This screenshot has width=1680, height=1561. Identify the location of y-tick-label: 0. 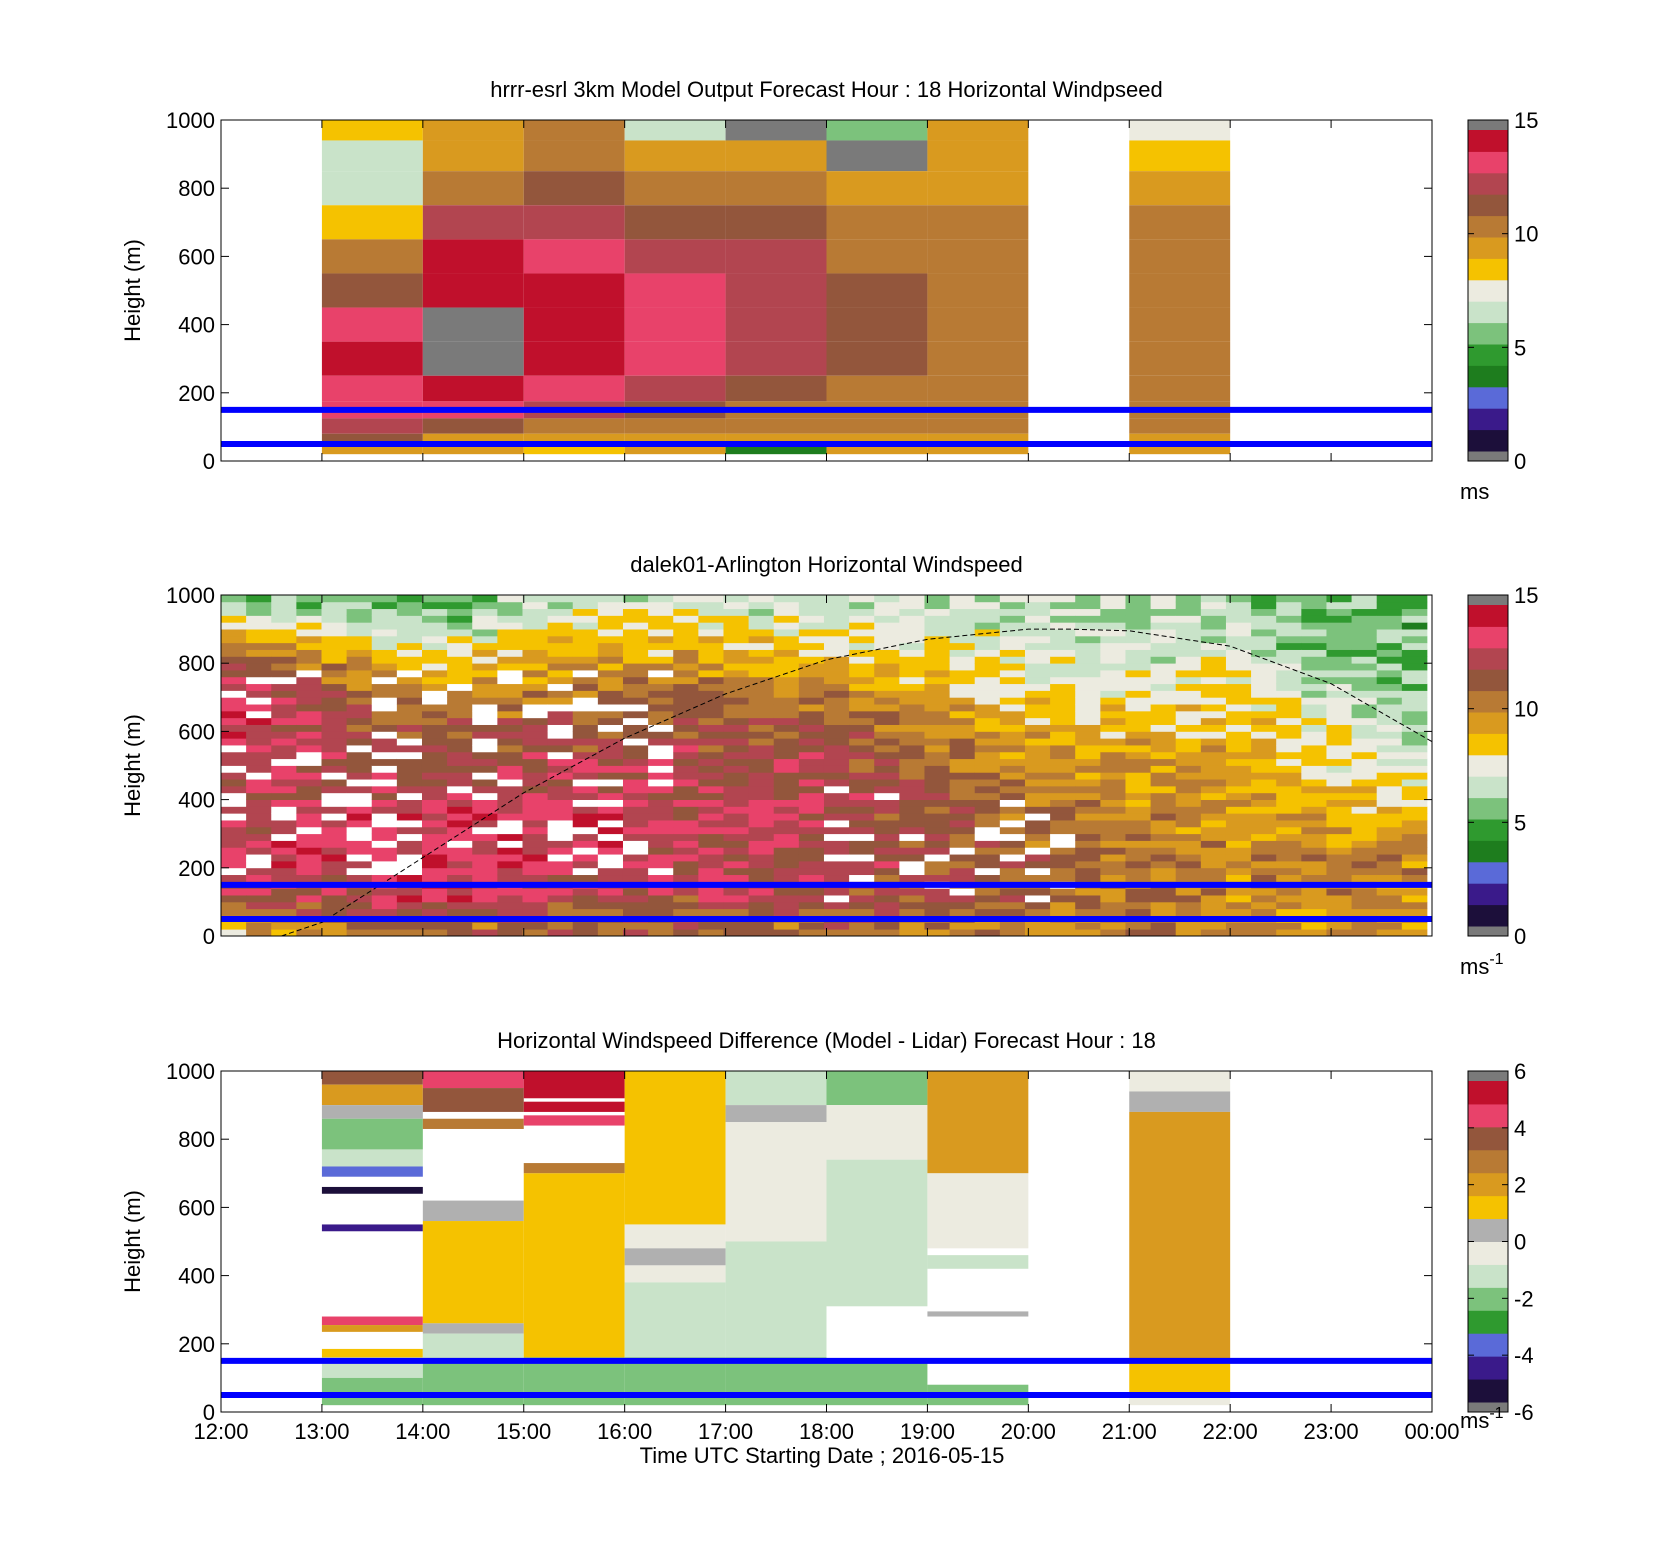
(209, 1412).